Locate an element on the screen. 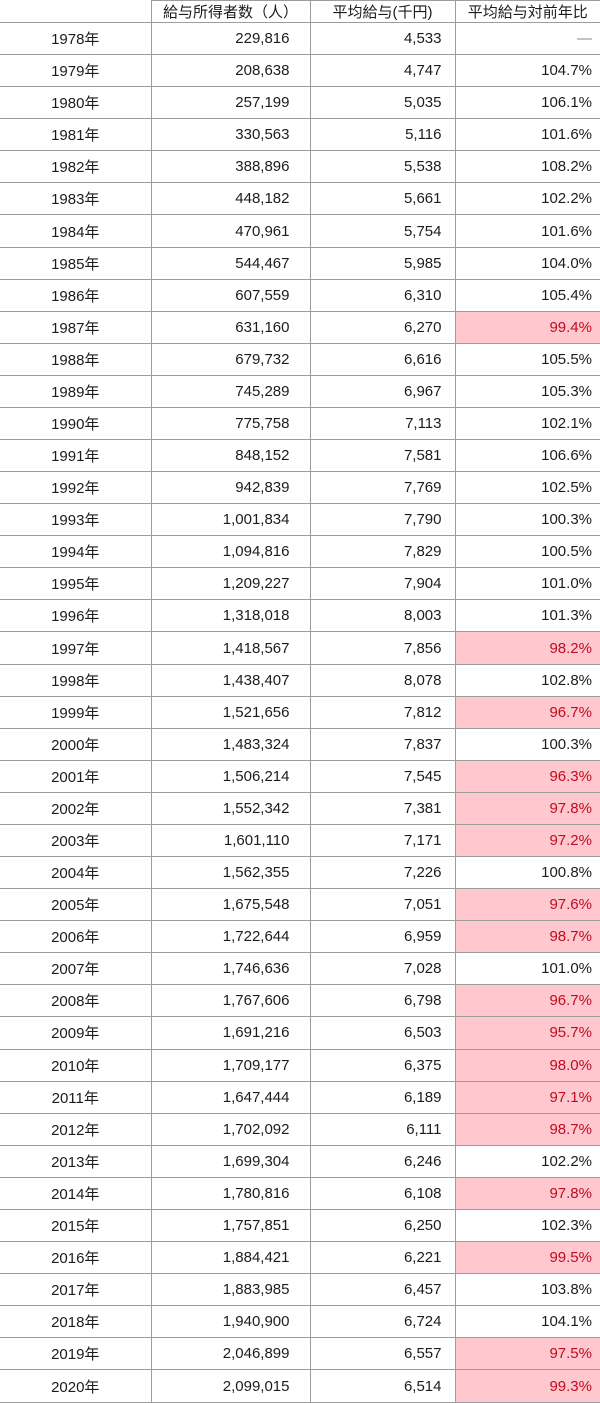  yoy-cell: 106.6% is located at coordinates (527, 456).